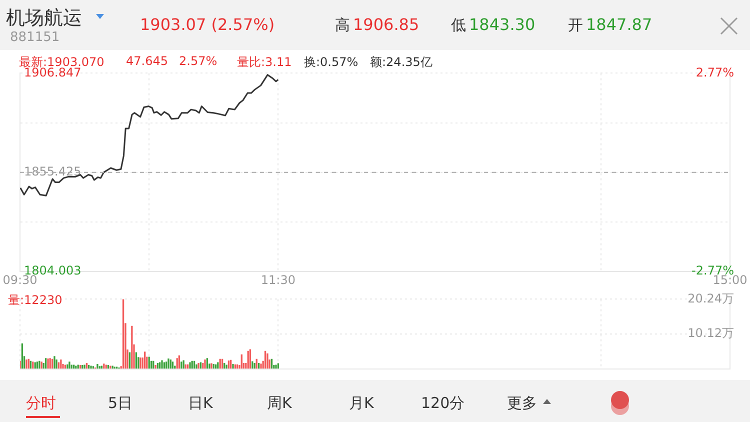 The height and width of the screenshot is (422, 750). What do you see at coordinates (522, 403) in the screenshot?
I see `text: 更多` at bounding box center [522, 403].